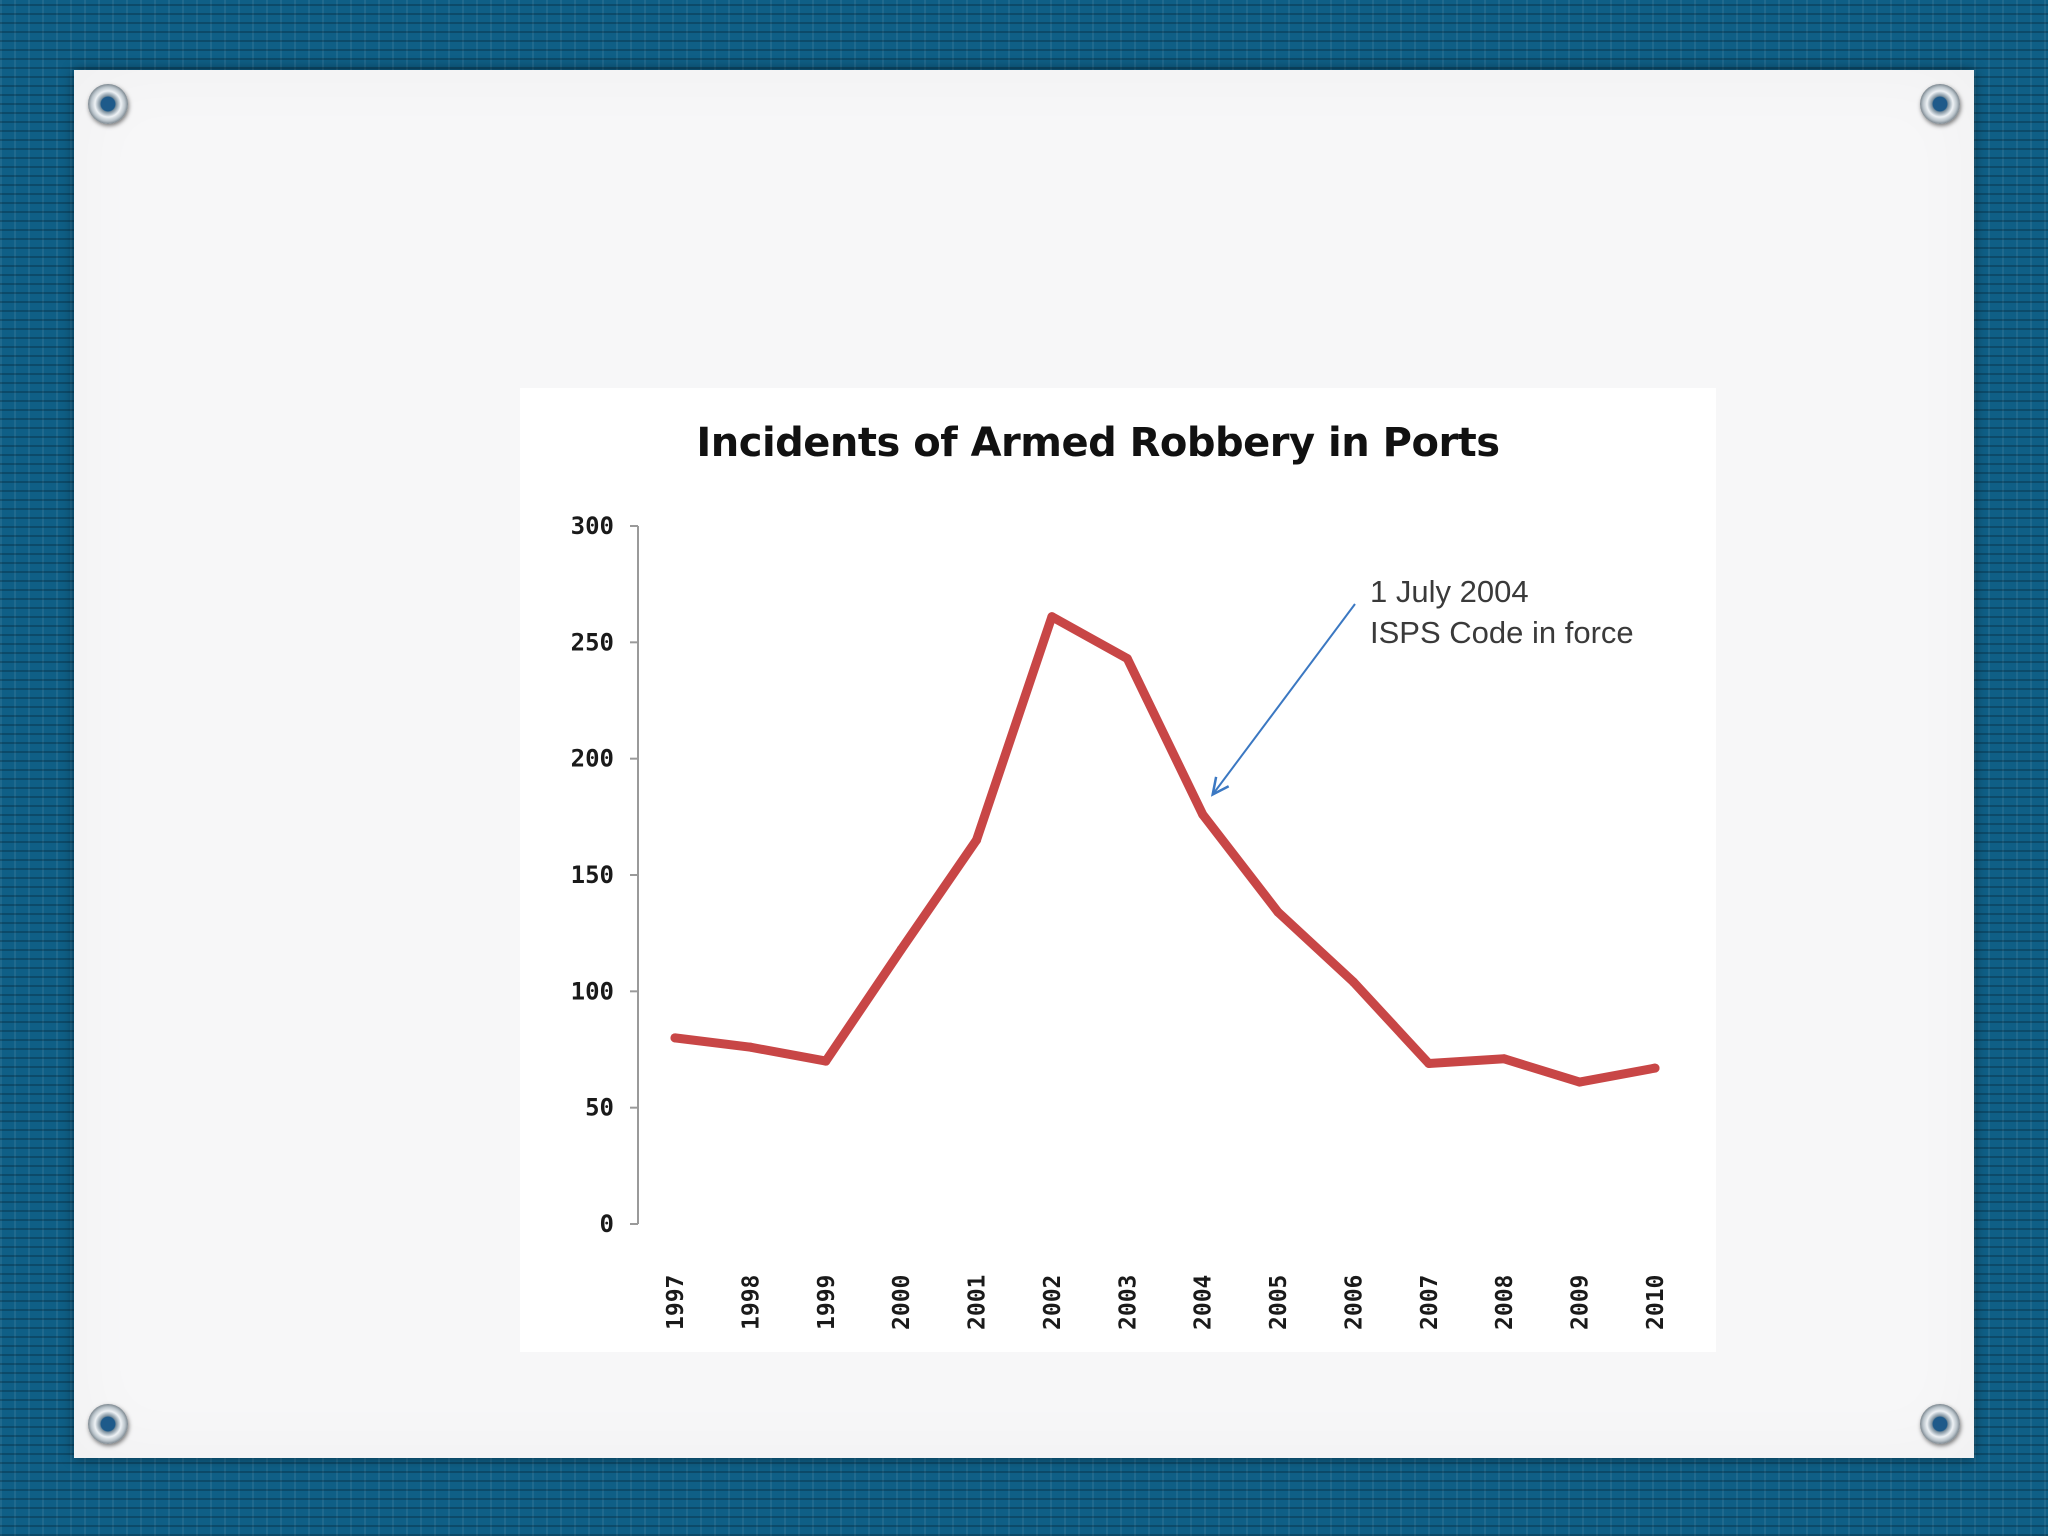 This screenshot has width=2048, height=1536. What do you see at coordinates (978, 1302) in the screenshot?
I see `x-tick-label: 2001` at bounding box center [978, 1302].